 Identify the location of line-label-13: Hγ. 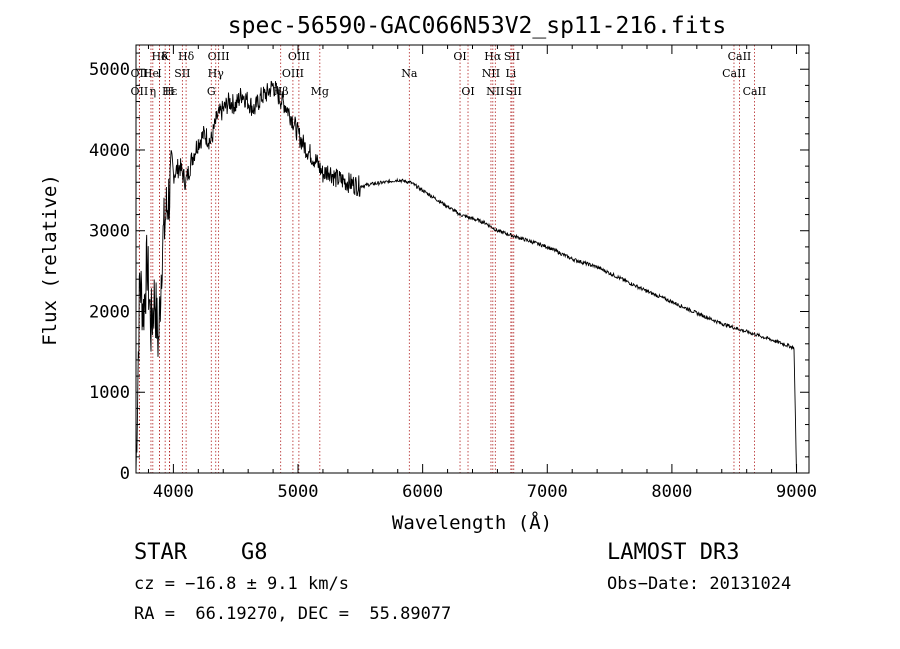
(216, 73).